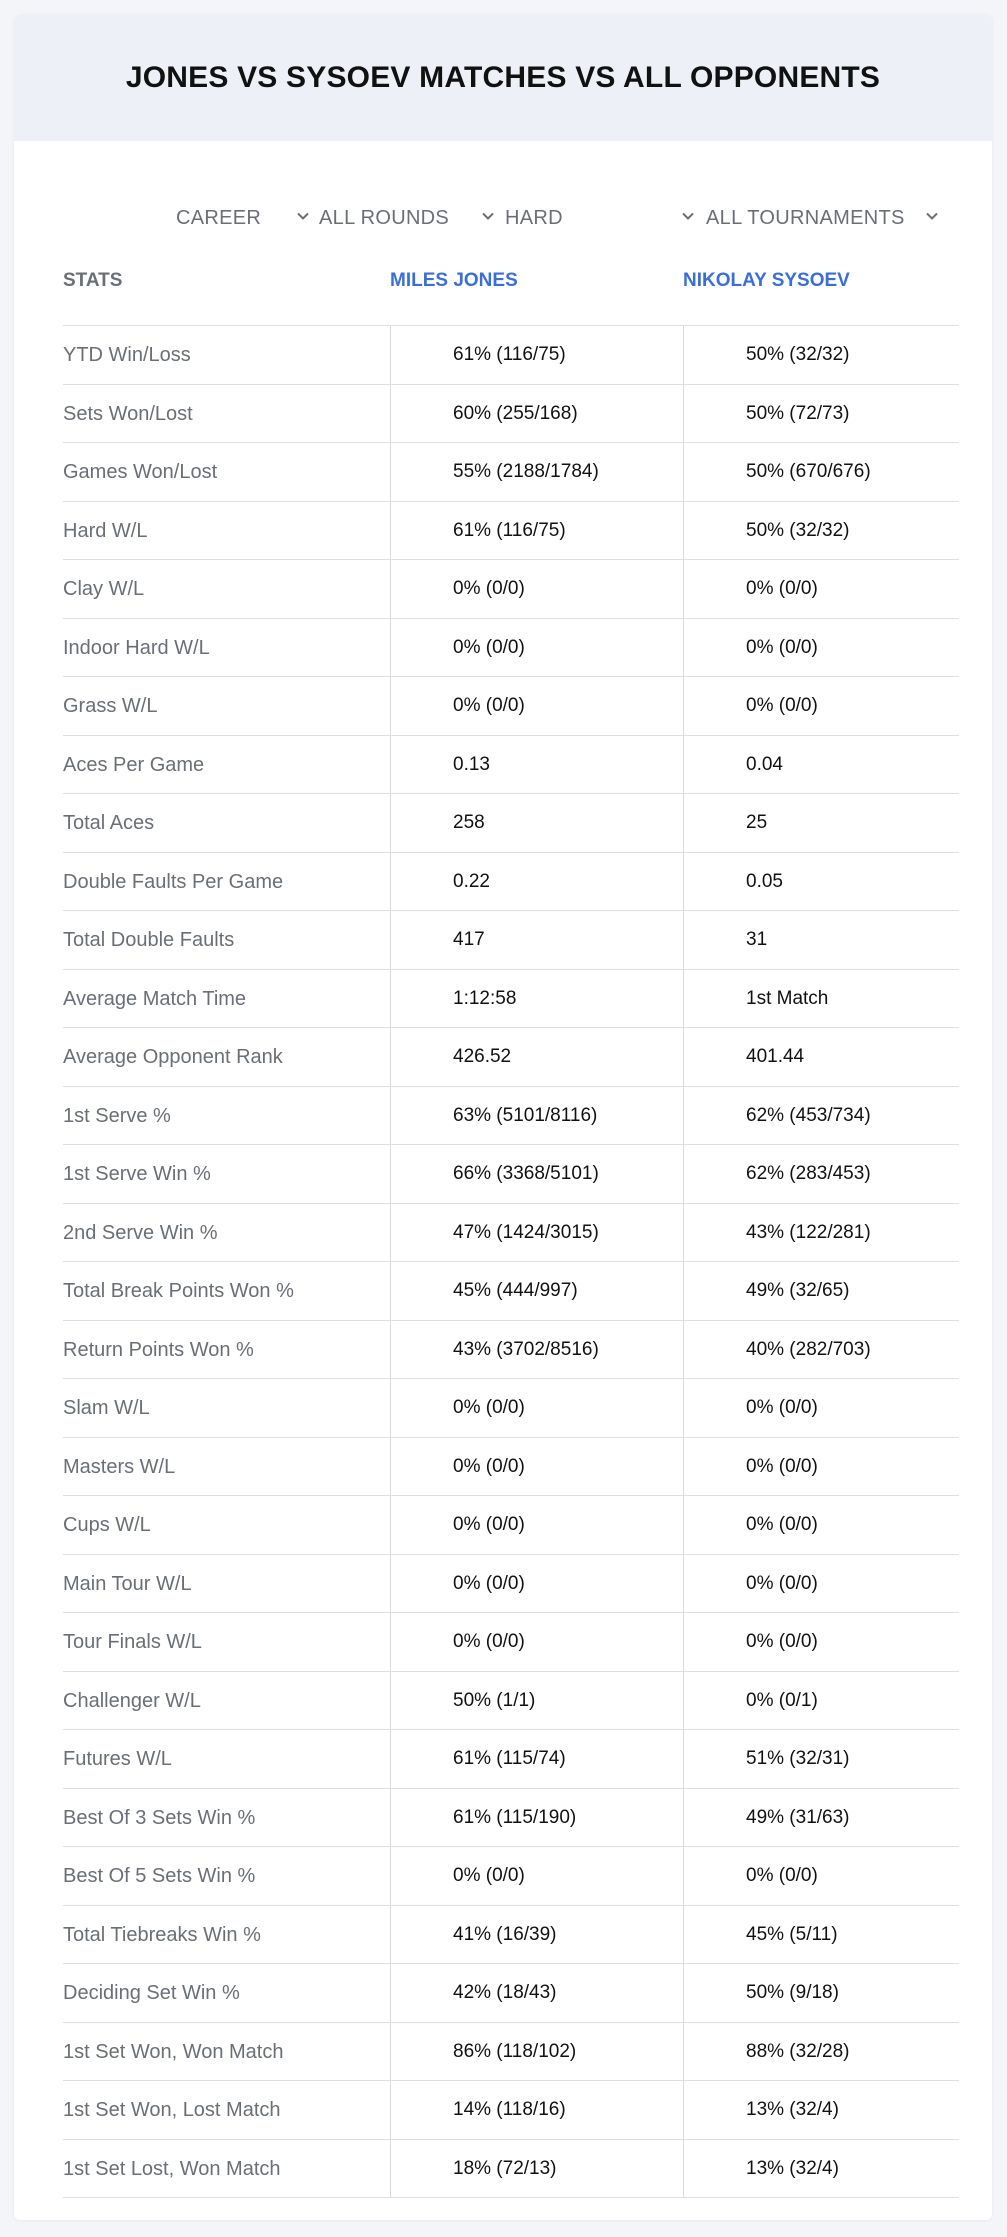 The image size is (1007, 2237). Describe the element at coordinates (173, 2051) in the screenshot. I see `stat-label: 1st Set Won, Won Match` at that location.